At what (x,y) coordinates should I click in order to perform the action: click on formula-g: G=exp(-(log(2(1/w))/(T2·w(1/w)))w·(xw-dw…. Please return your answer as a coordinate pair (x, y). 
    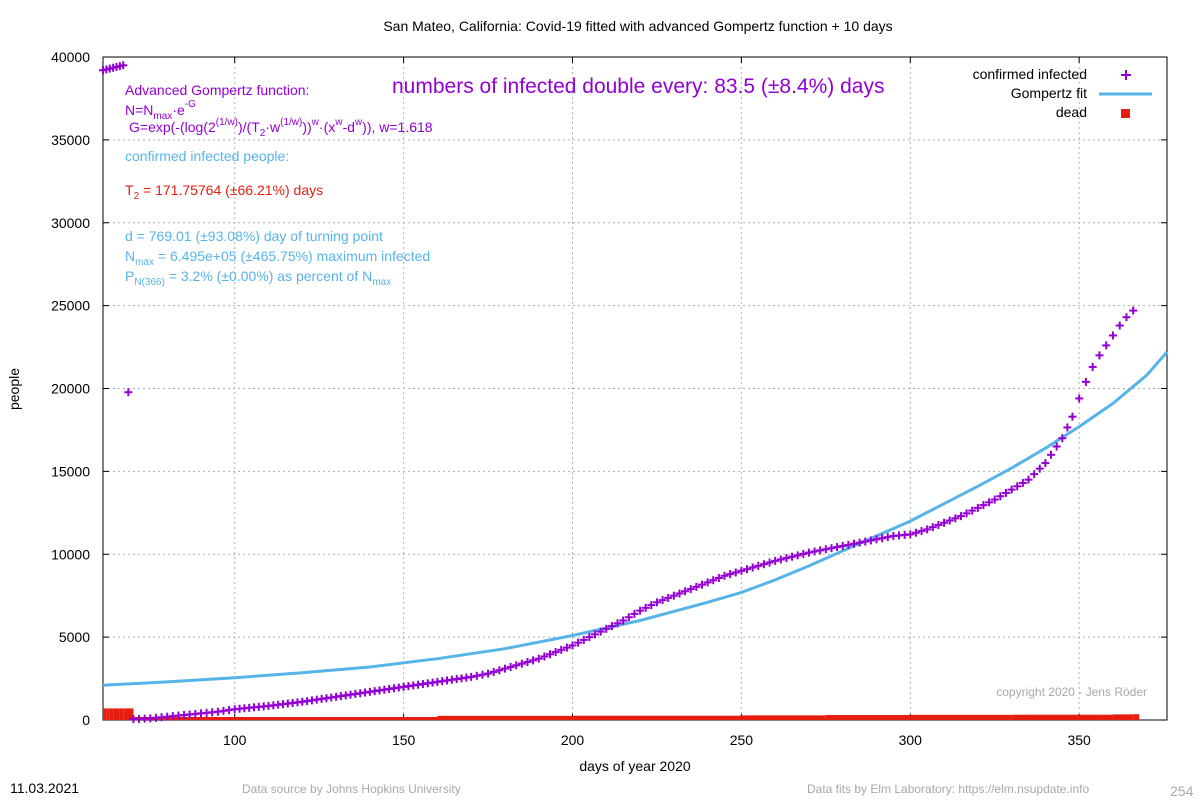
    Looking at the image, I should click on (281, 128).